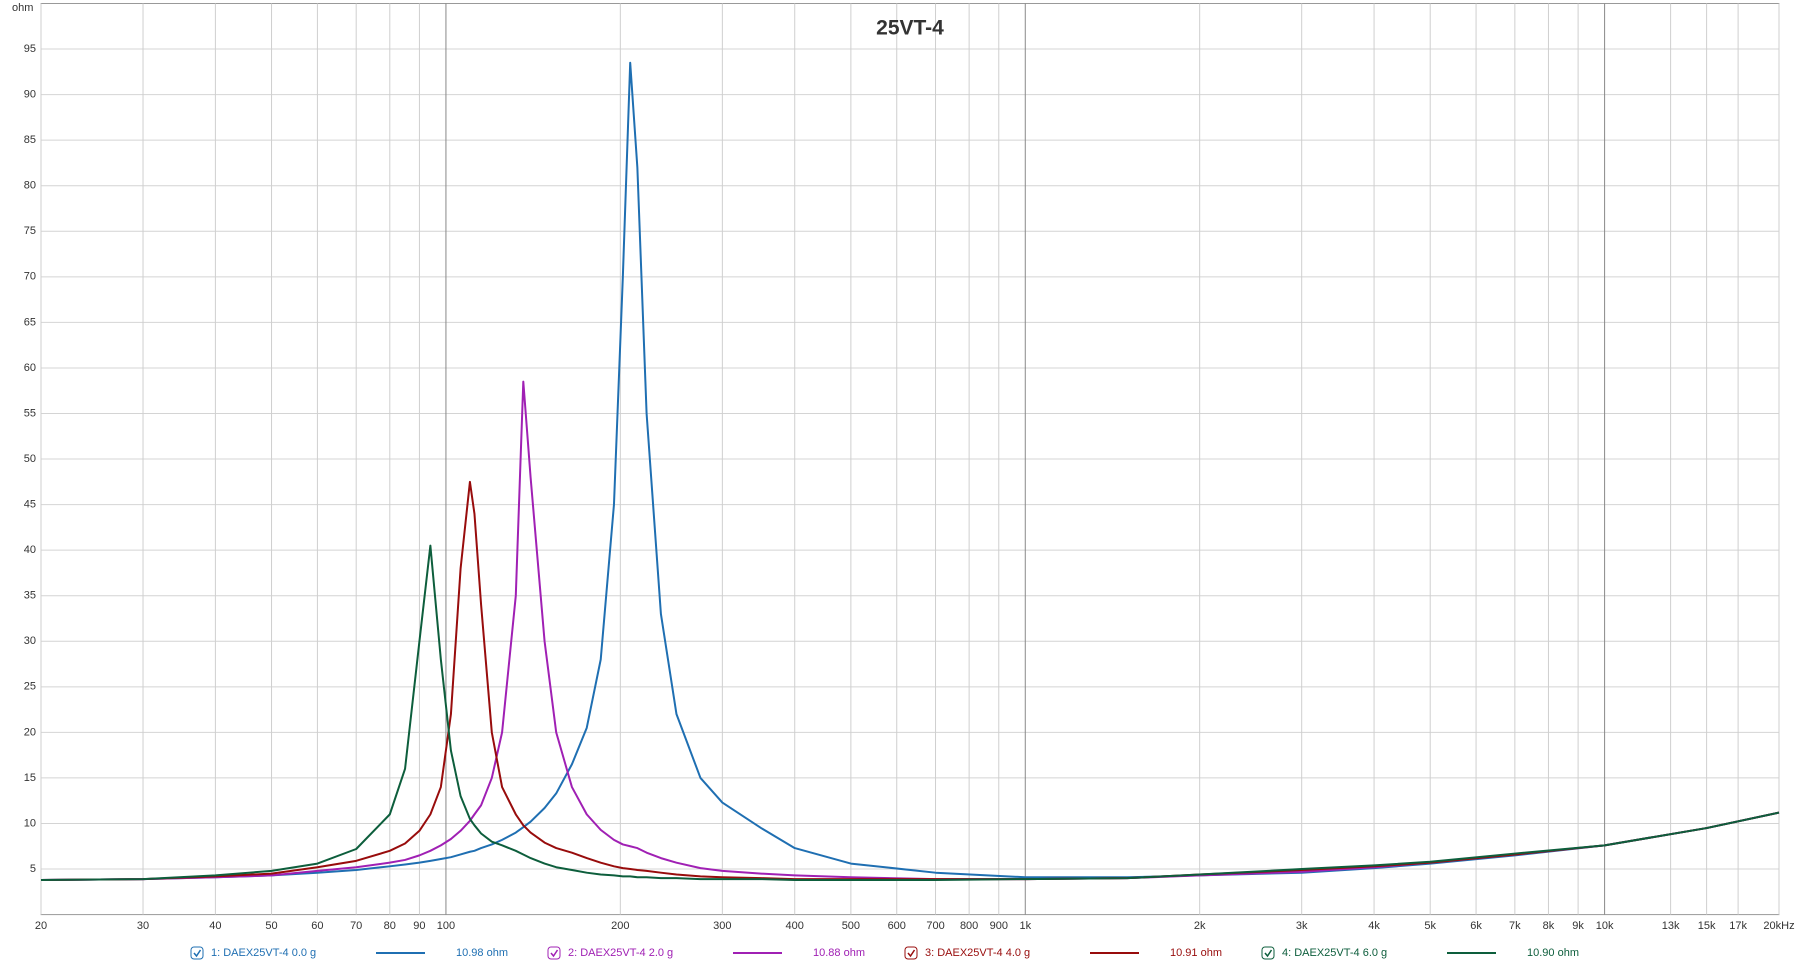 The width and height of the screenshot is (1800, 965). What do you see at coordinates (30, 732) in the screenshot?
I see `y-tick-label: 20` at bounding box center [30, 732].